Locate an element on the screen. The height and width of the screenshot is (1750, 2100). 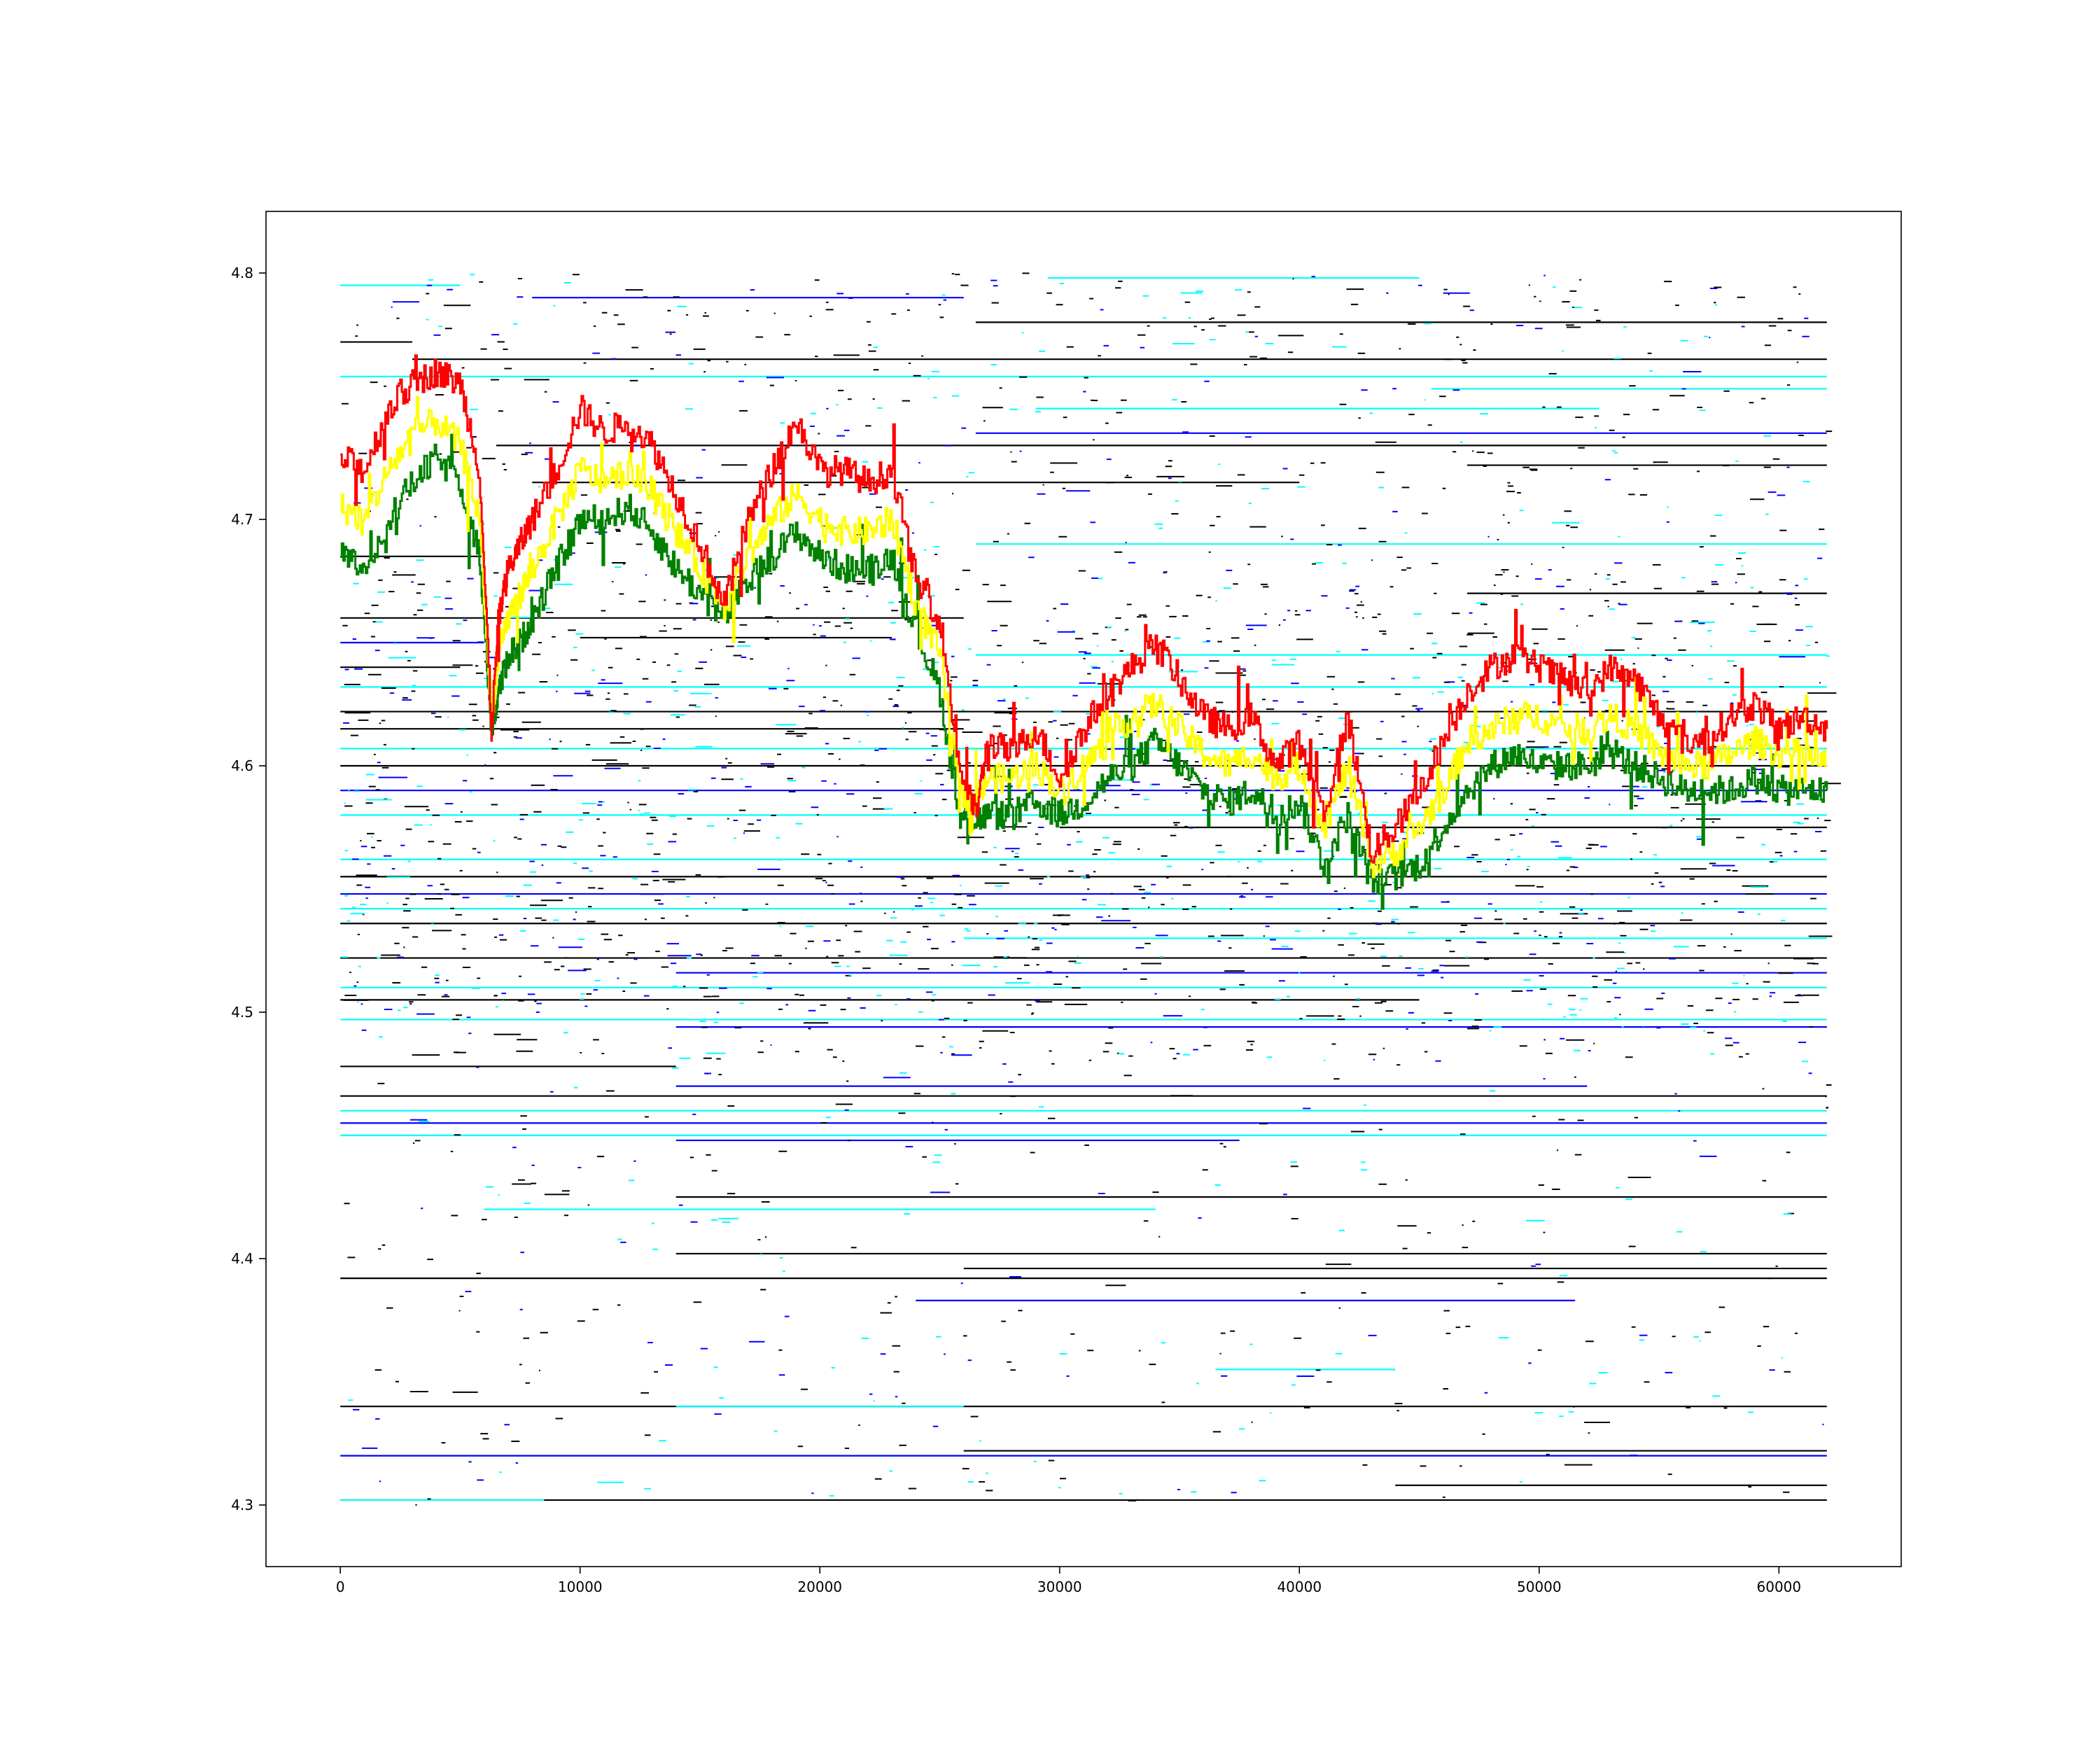
y-tick-label: 4.4 is located at coordinates (242, 1258).